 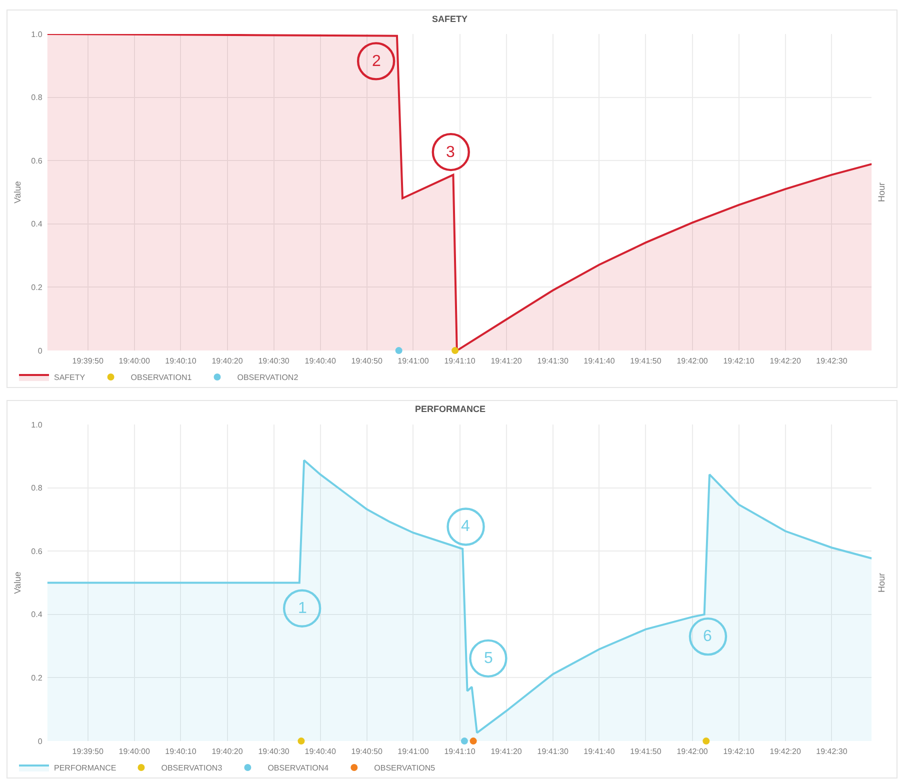 What do you see at coordinates (450, 152) in the screenshot?
I see `annotation: 3` at bounding box center [450, 152].